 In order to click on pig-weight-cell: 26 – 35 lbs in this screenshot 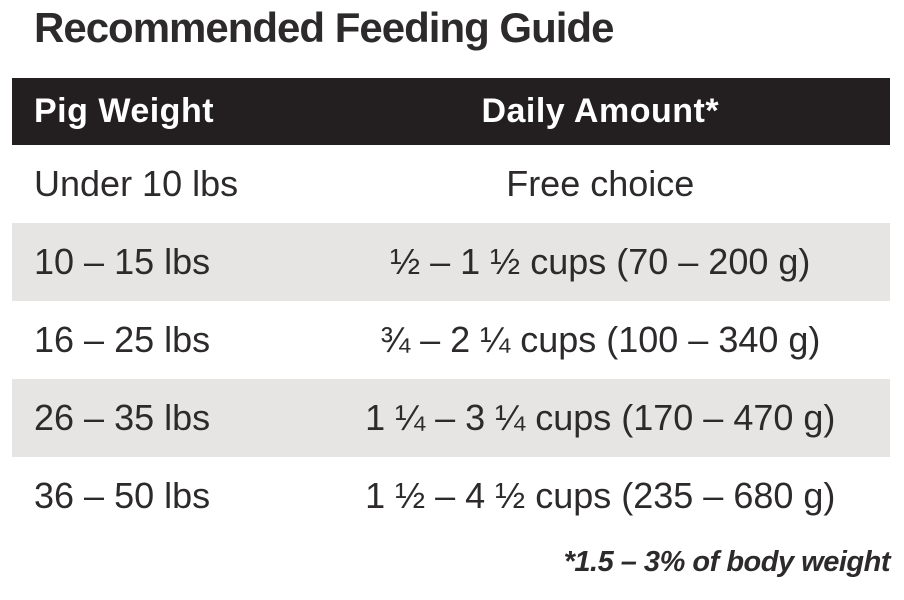, I will do `click(122, 417)`.